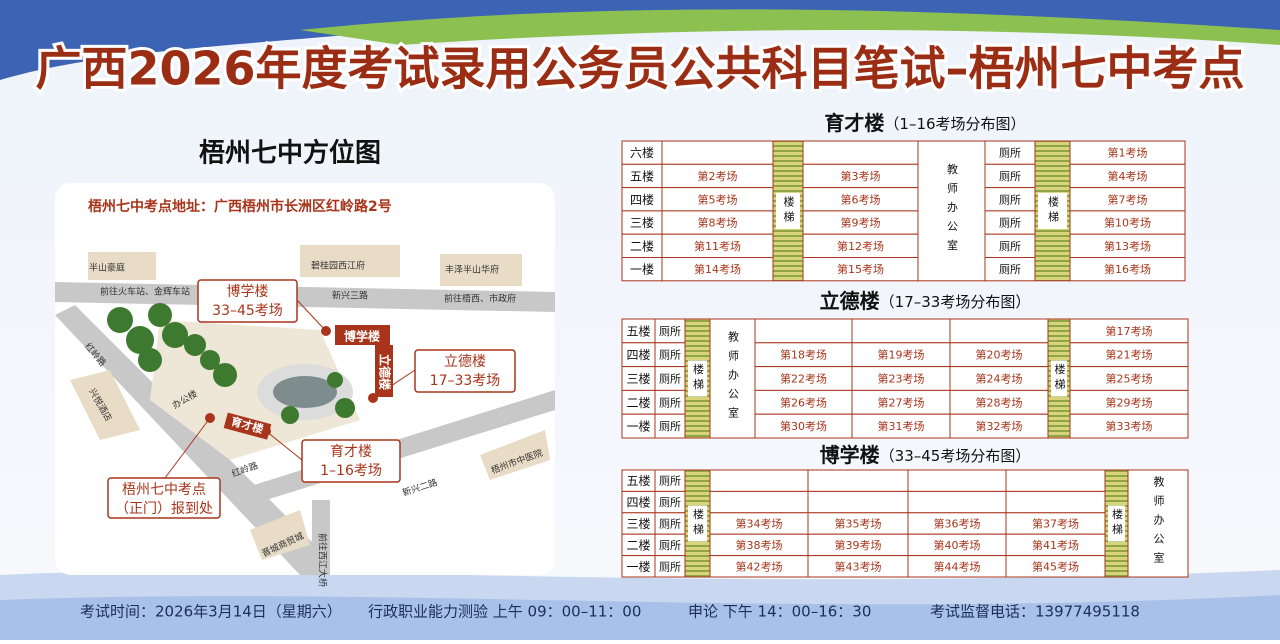 The width and height of the screenshot is (1280, 644). I want to click on building-title: 立德楼（17–33考场分布图）, so click(925, 301).